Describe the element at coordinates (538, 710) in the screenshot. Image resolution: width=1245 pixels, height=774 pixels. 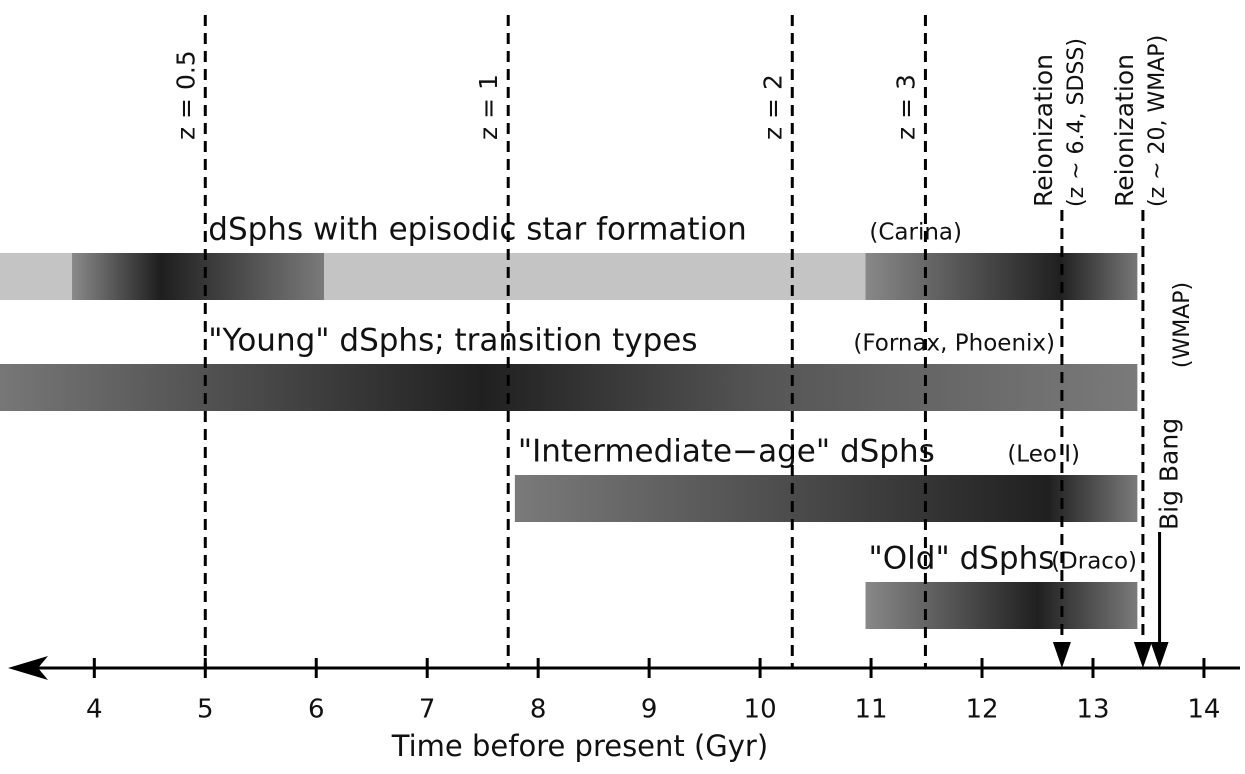
I see `x-tick-label: 8` at that location.